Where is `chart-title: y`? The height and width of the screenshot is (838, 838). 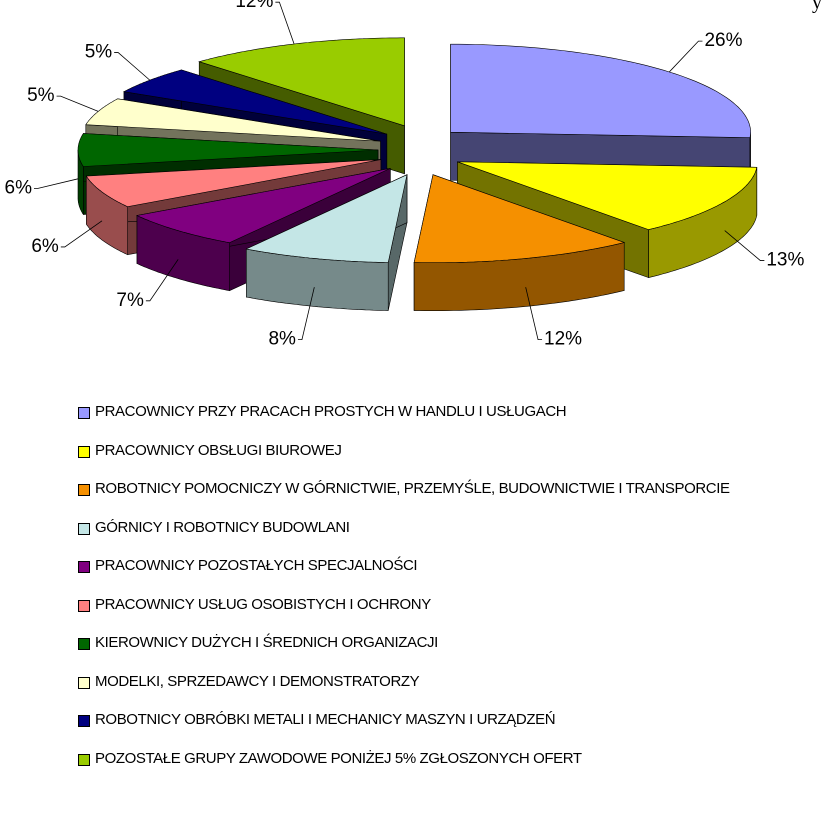
chart-title: y is located at coordinates (817, 7).